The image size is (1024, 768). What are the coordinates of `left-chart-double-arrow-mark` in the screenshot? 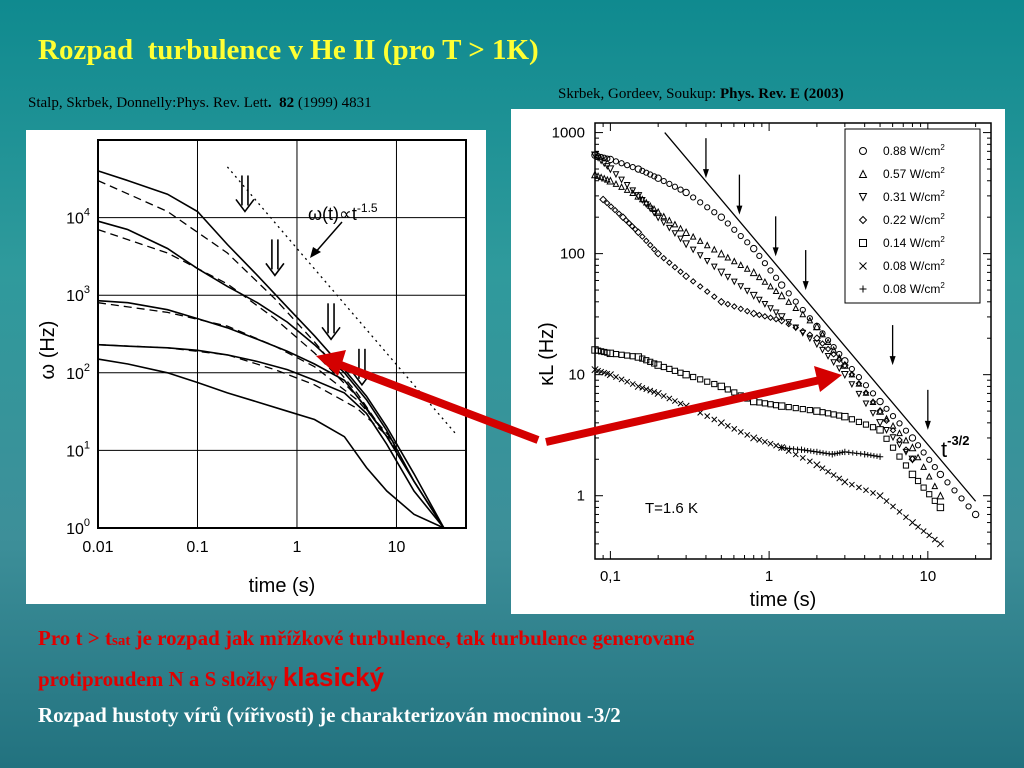 It's located at (331, 322).